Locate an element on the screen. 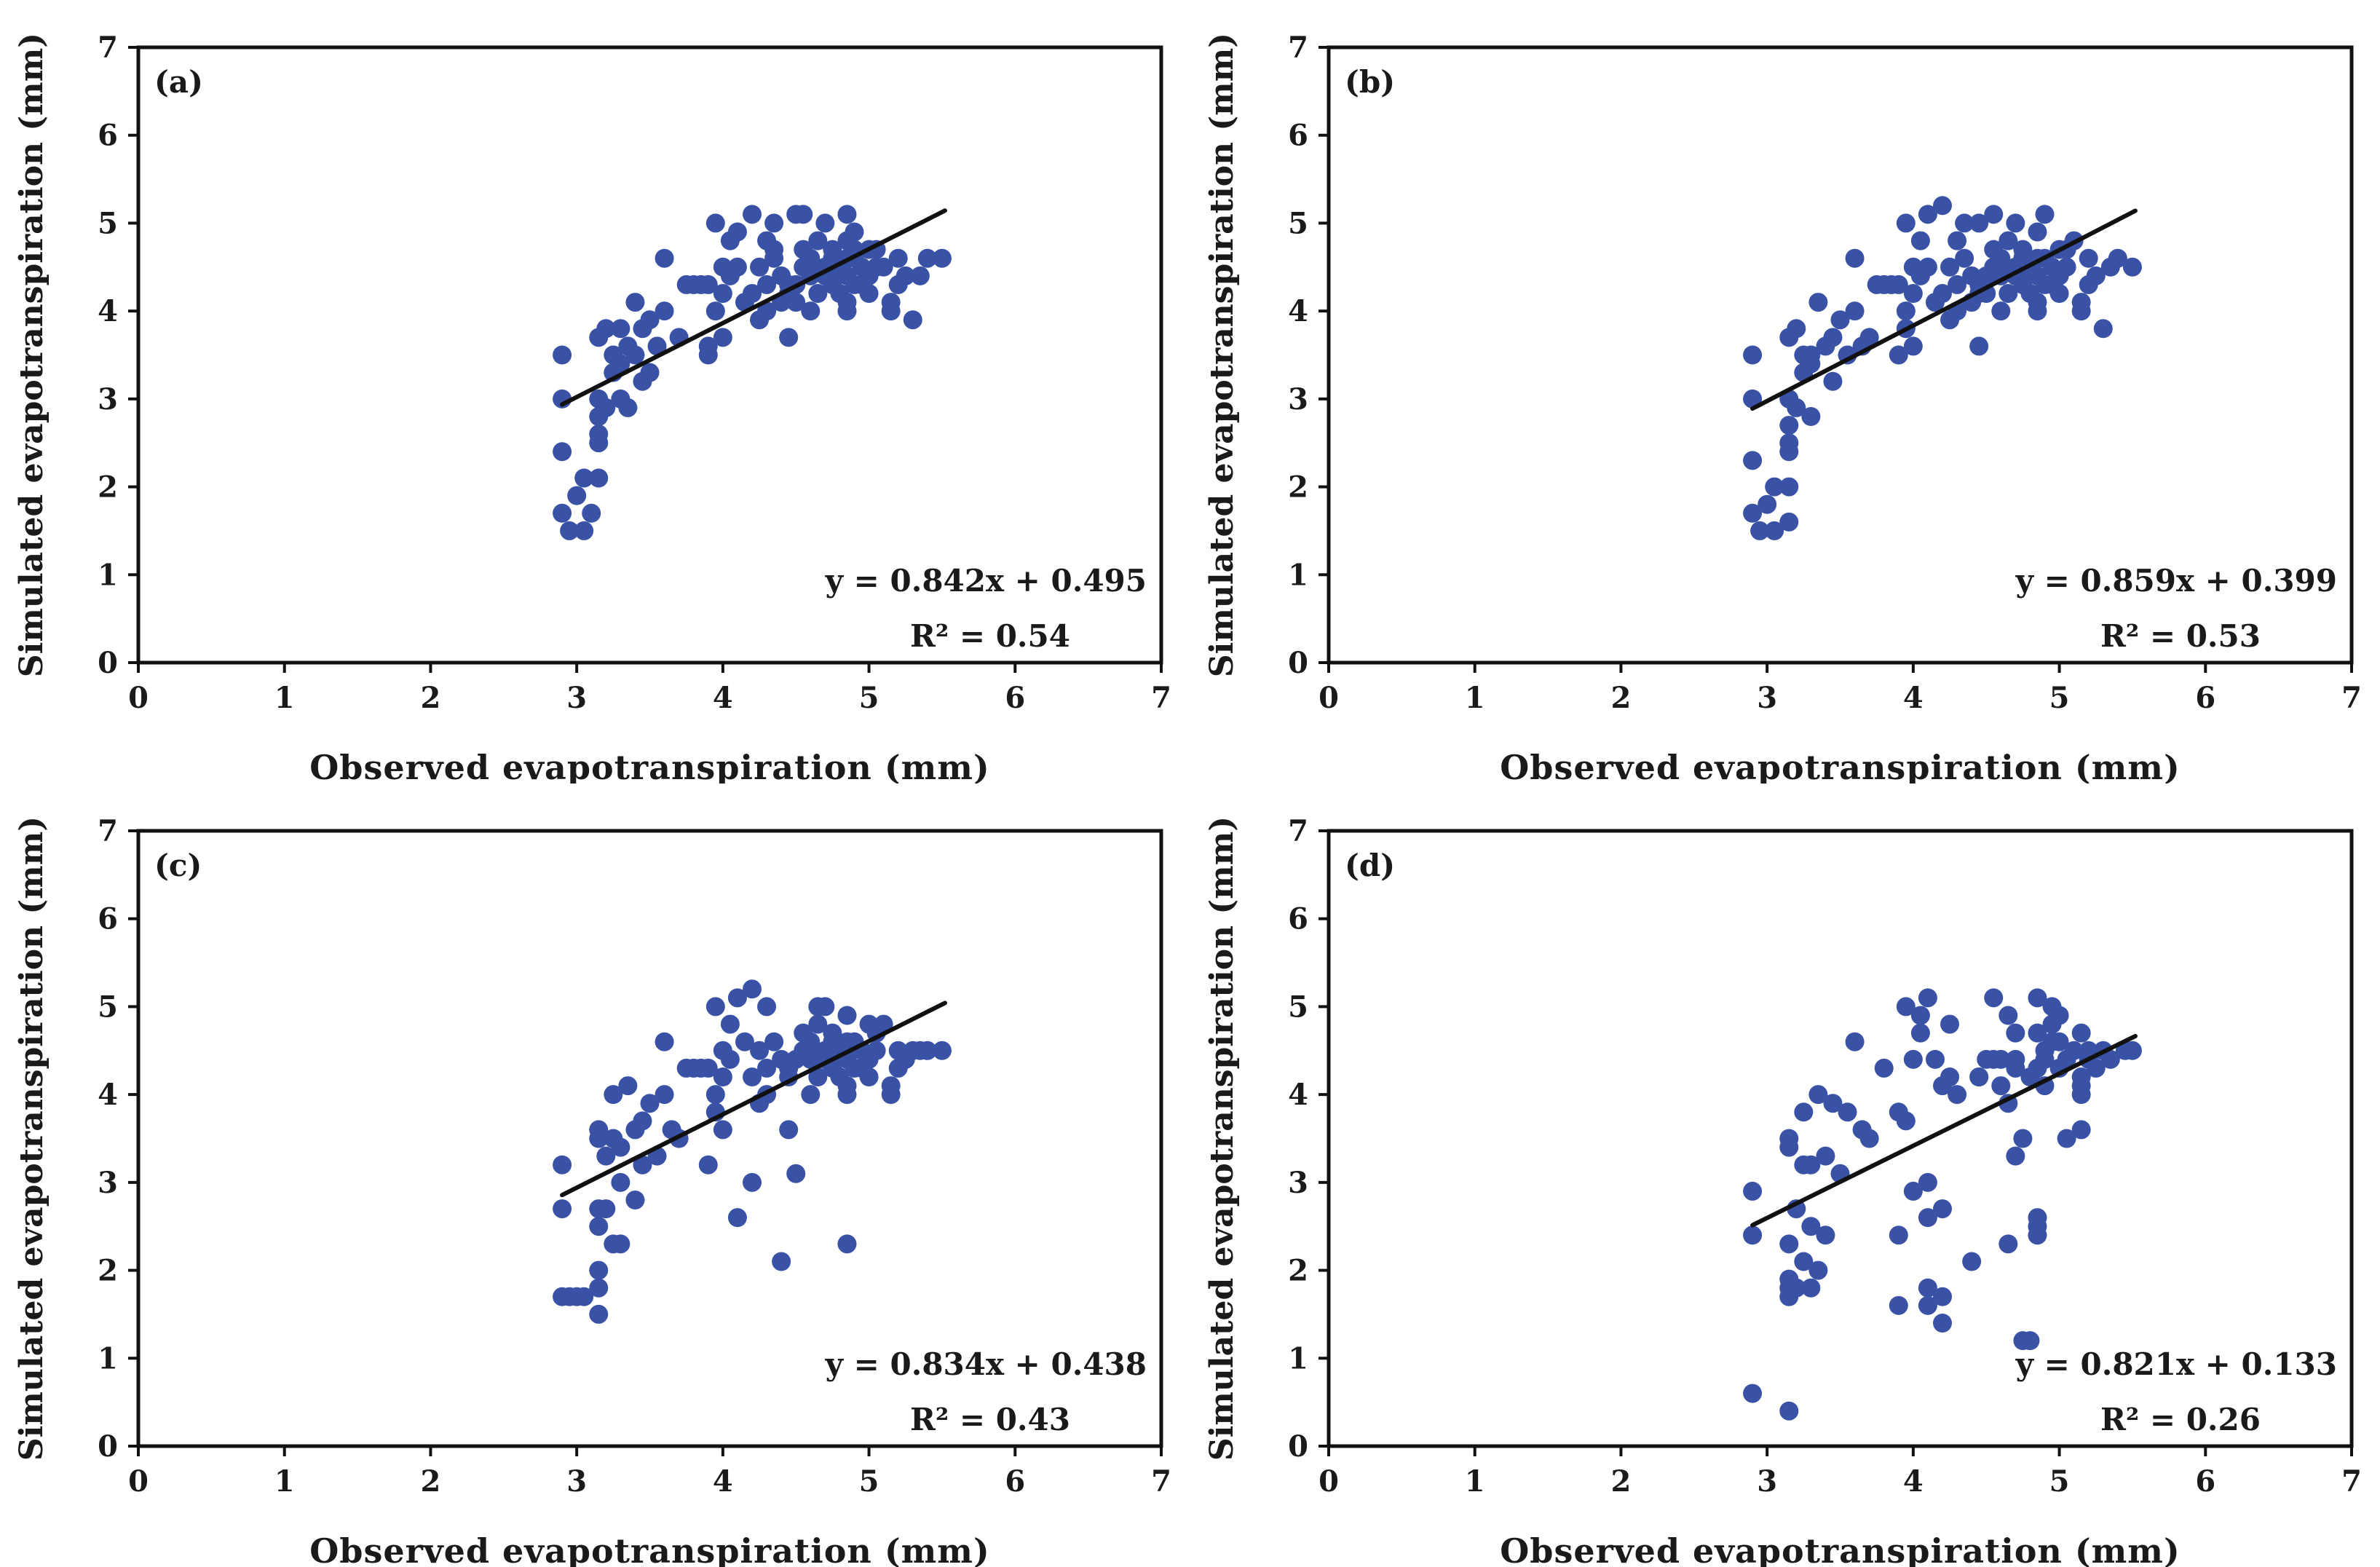 Image resolution: width=2380 pixels, height=1567 pixels. y-tick-label: 2 is located at coordinates (108, 1271).